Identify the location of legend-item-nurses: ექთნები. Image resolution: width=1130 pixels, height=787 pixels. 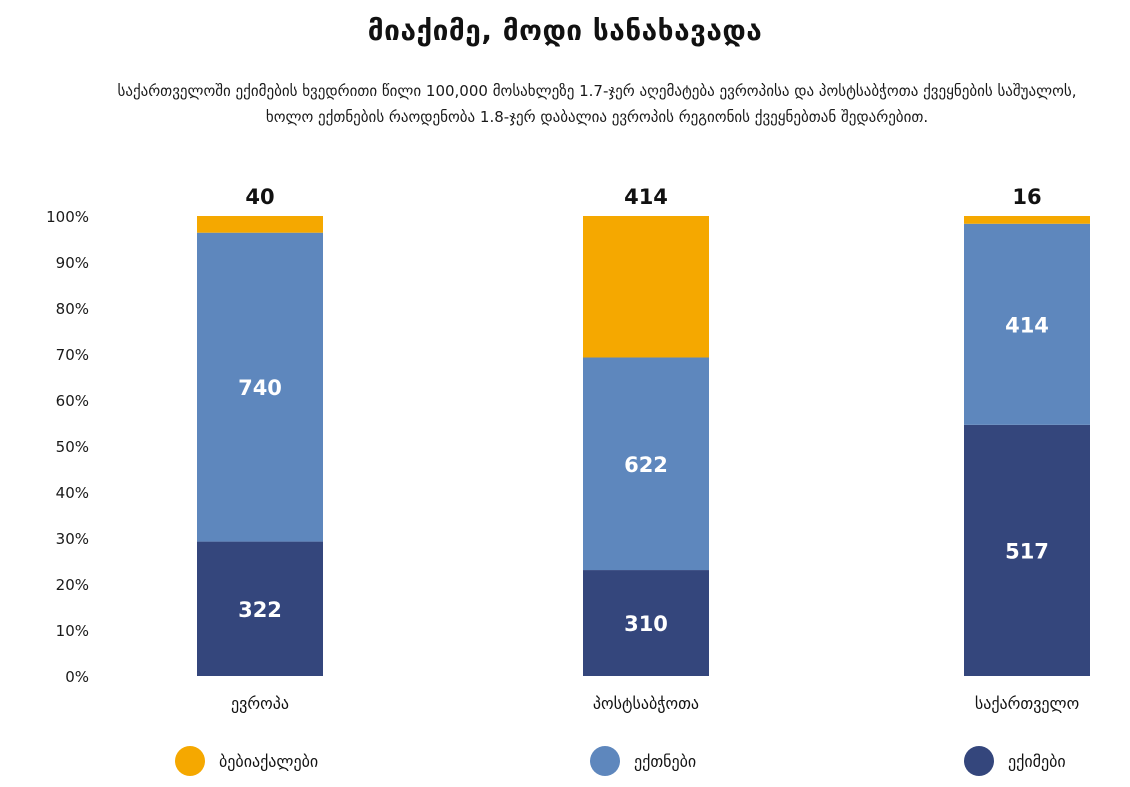
(643, 761).